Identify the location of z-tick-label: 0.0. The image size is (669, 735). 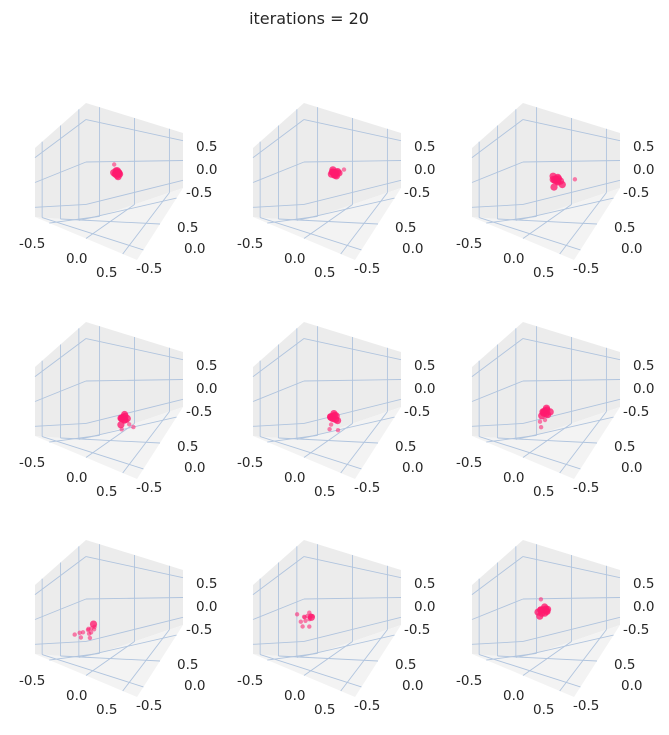
(206, 170).